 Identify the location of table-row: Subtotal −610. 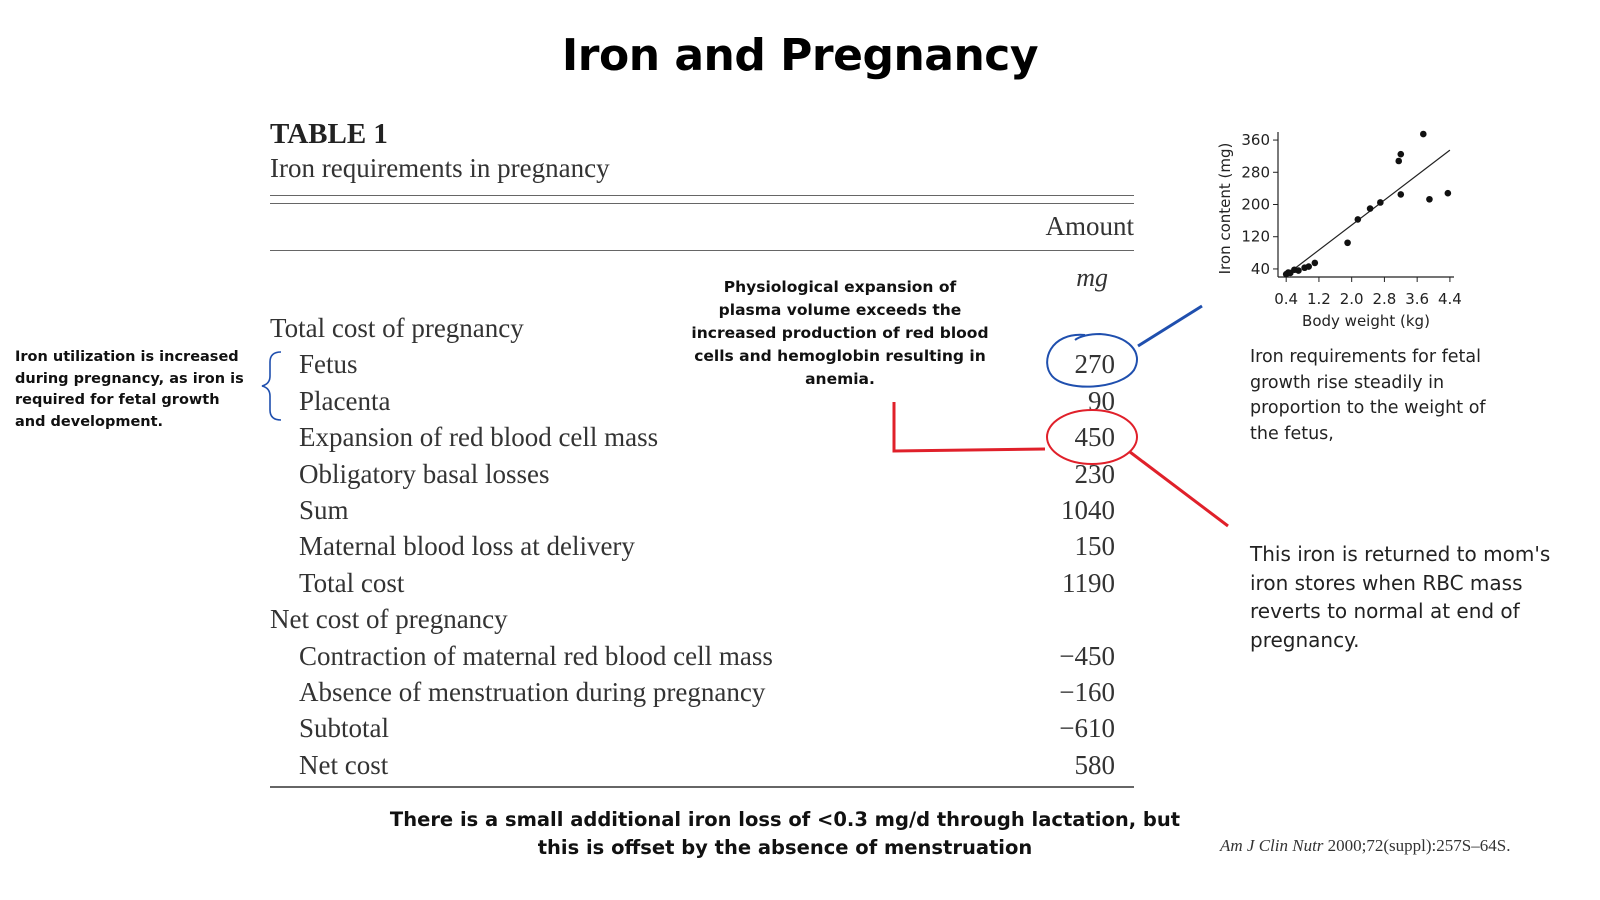
(692, 728).